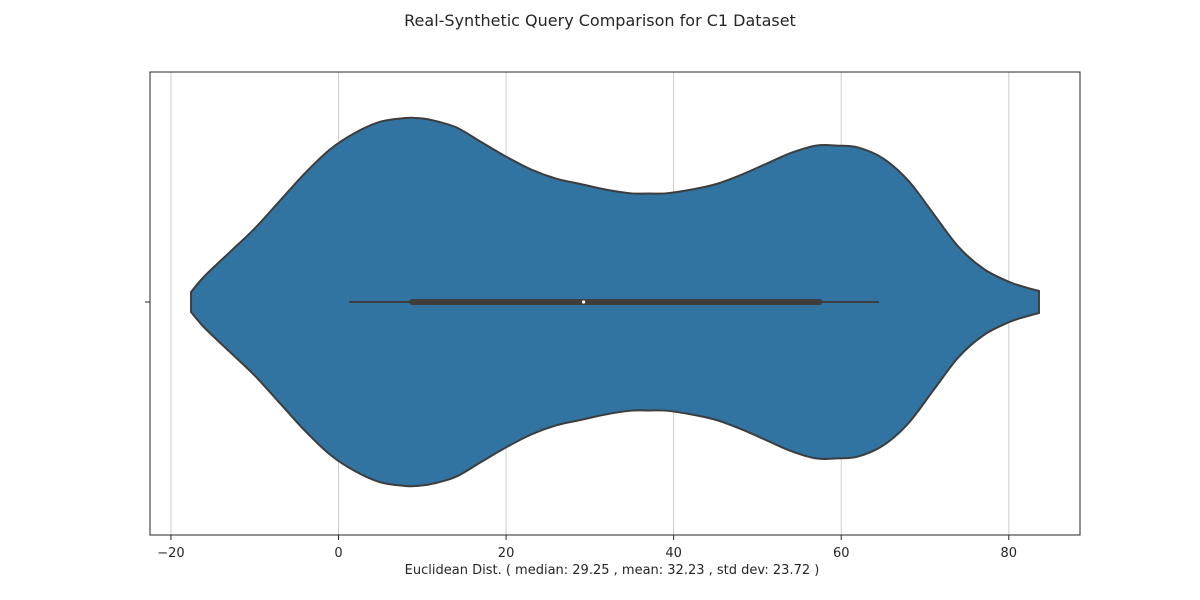  Describe the element at coordinates (673, 553) in the screenshot. I see `x-tick-label: 40` at that location.